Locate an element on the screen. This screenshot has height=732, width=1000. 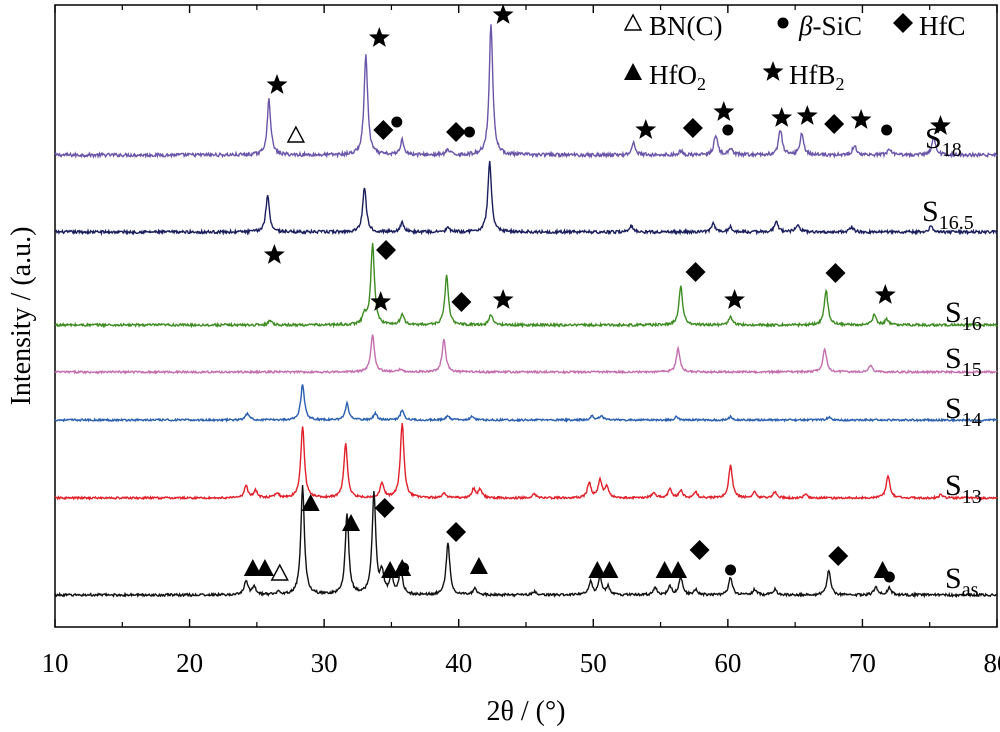
trace-S14 is located at coordinates (526, 403).